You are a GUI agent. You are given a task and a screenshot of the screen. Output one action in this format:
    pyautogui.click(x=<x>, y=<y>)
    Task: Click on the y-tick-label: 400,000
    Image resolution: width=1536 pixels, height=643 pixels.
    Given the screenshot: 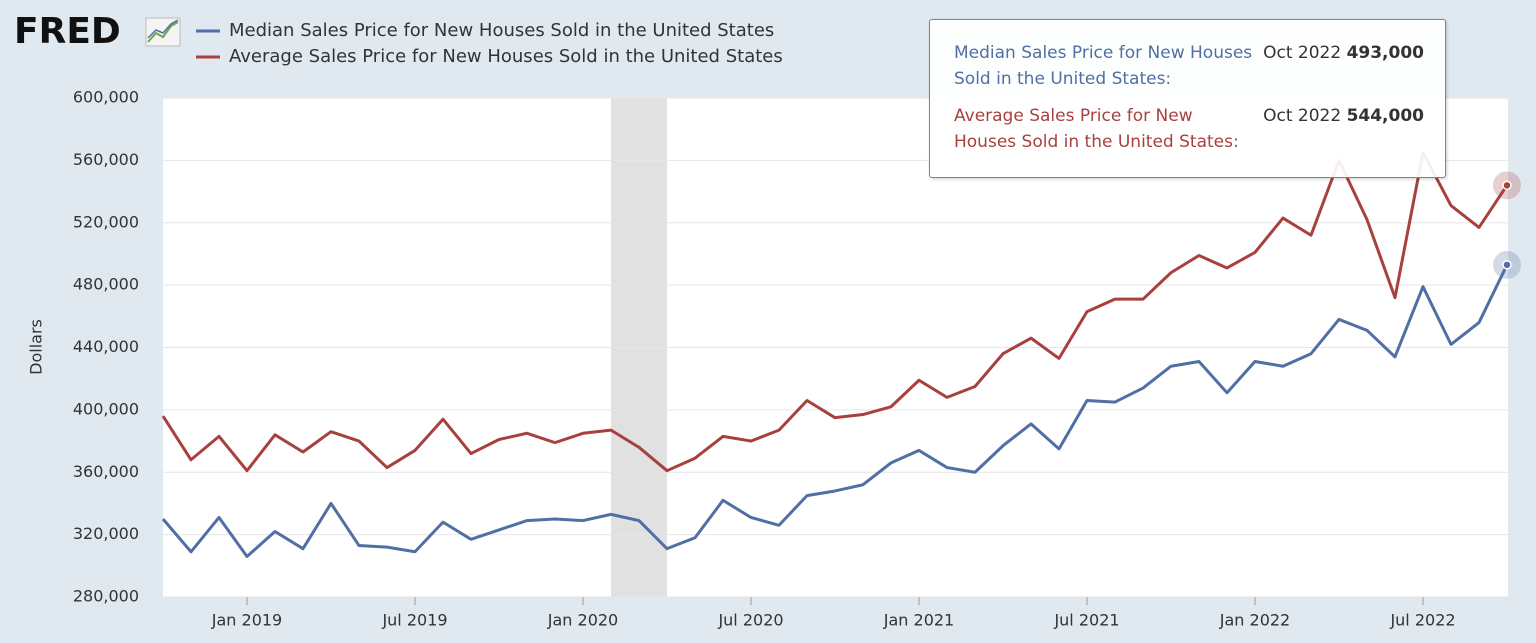 What is the action you would take?
    pyautogui.click(x=106, y=408)
    